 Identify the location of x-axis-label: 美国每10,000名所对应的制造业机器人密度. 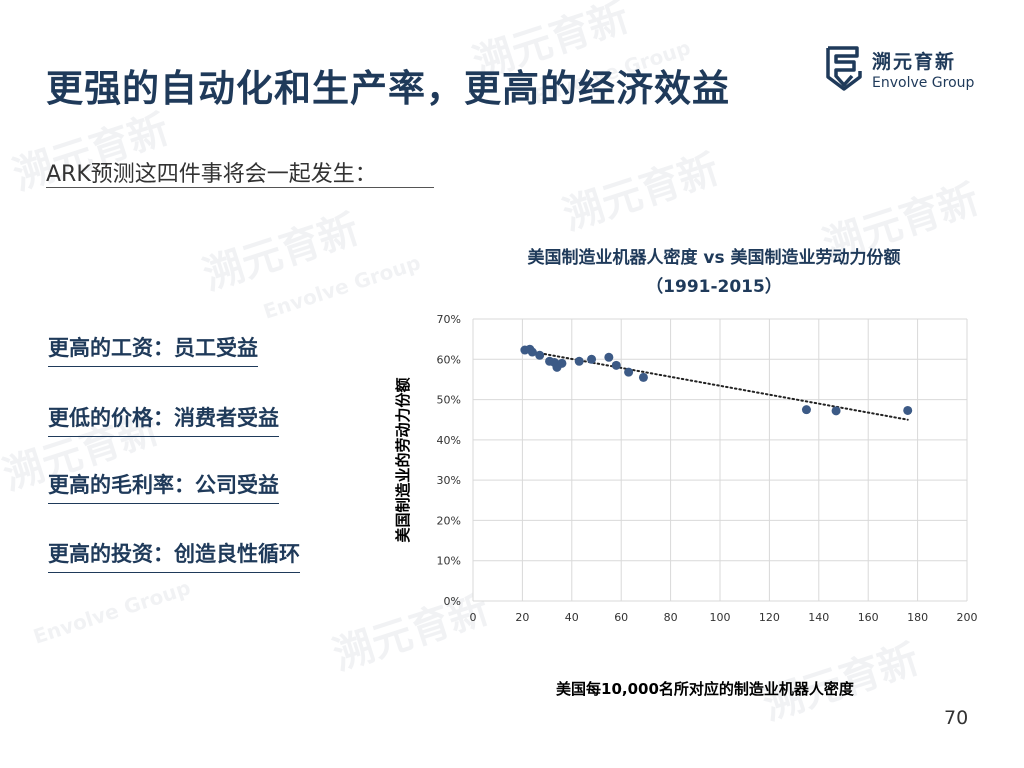
(705, 689).